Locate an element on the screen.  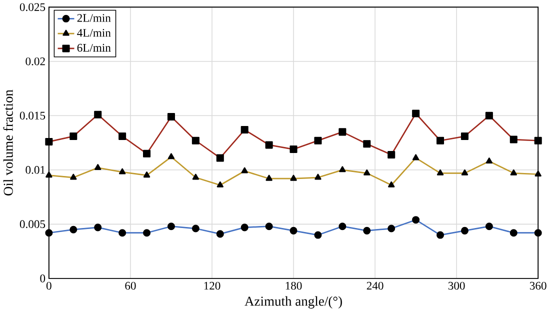
x-tick-label: 360 is located at coordinates (538, 286).